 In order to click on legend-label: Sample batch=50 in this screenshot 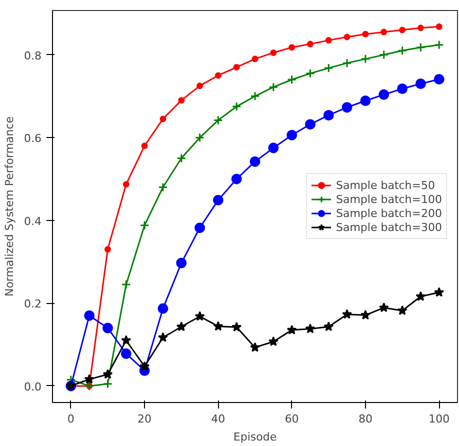, I will do `click(385, 185)`.